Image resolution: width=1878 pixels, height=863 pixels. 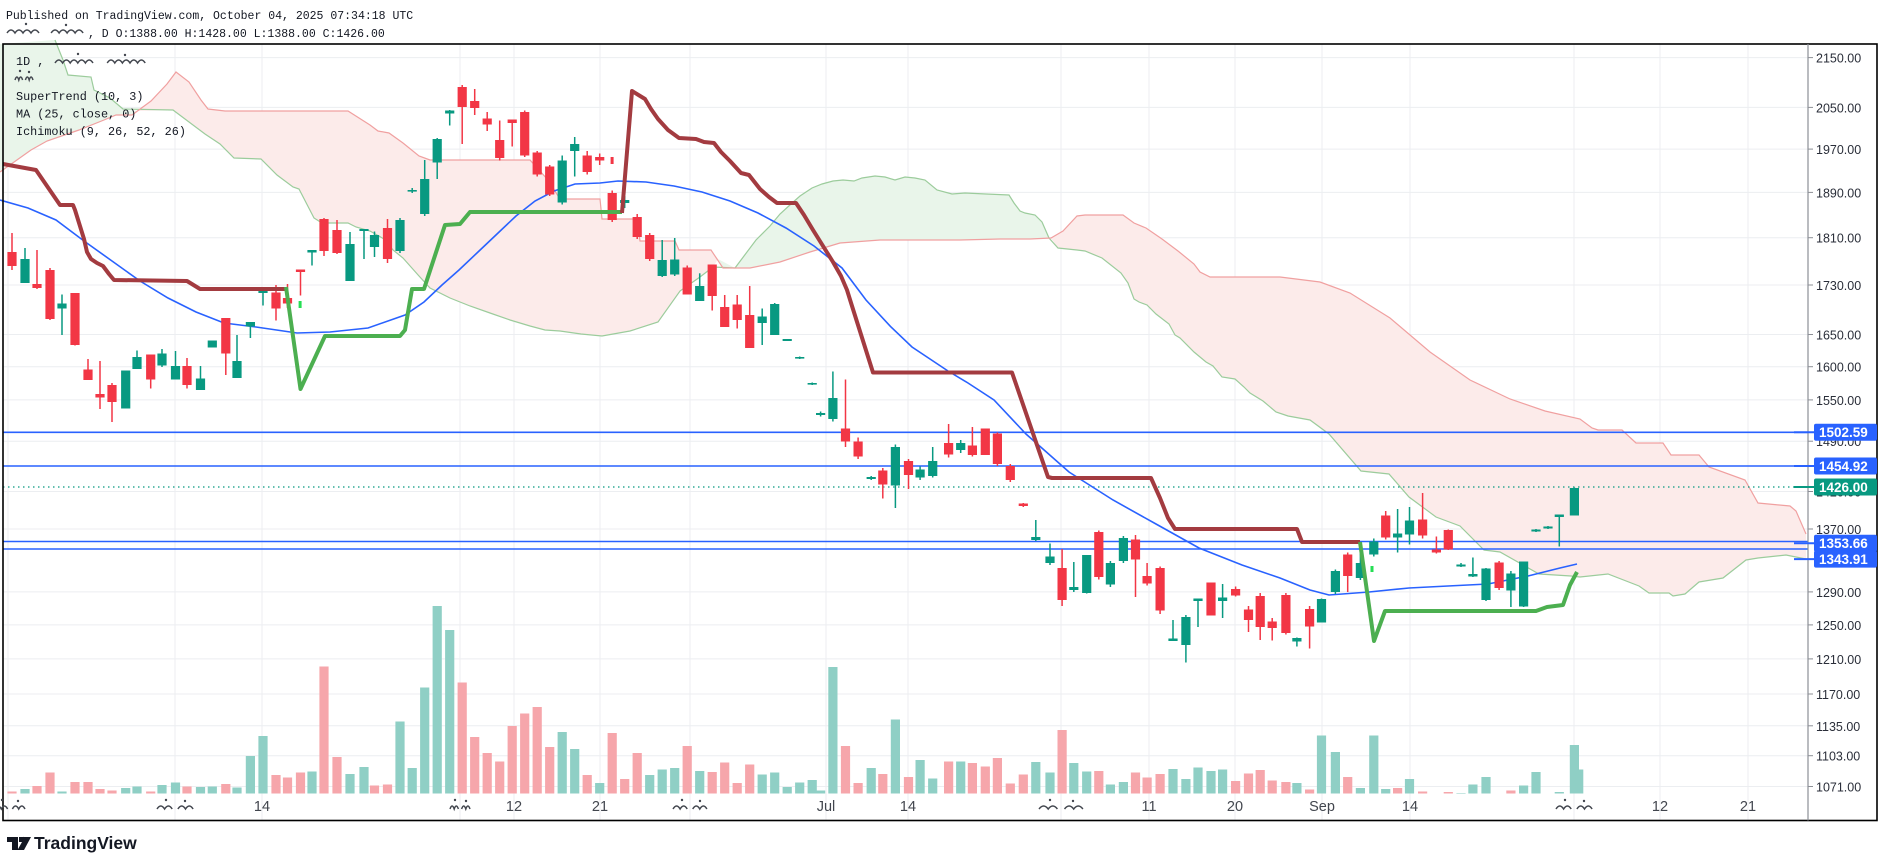 I want to click on svg-text: 1290.00, so click(x=1838, y=593).